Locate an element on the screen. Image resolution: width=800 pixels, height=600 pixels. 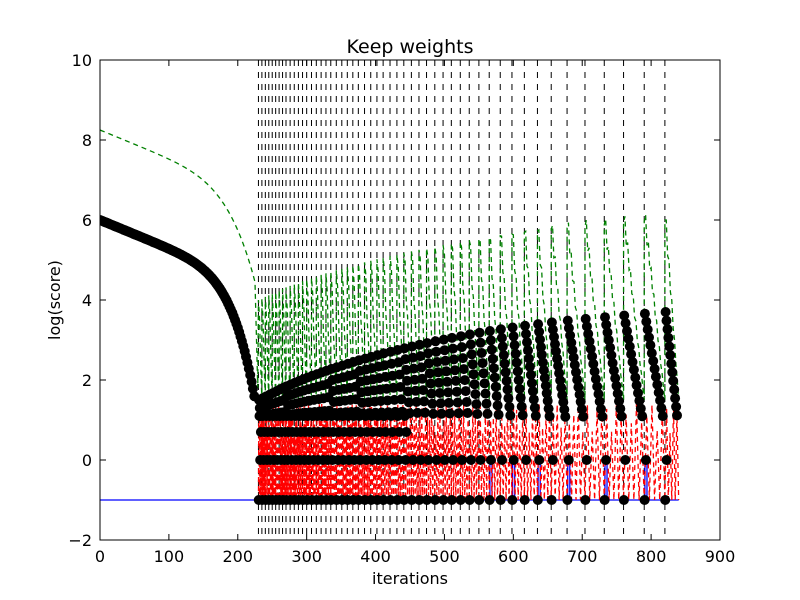
x-tick-label: 500 is located at coordinates (444, 556).